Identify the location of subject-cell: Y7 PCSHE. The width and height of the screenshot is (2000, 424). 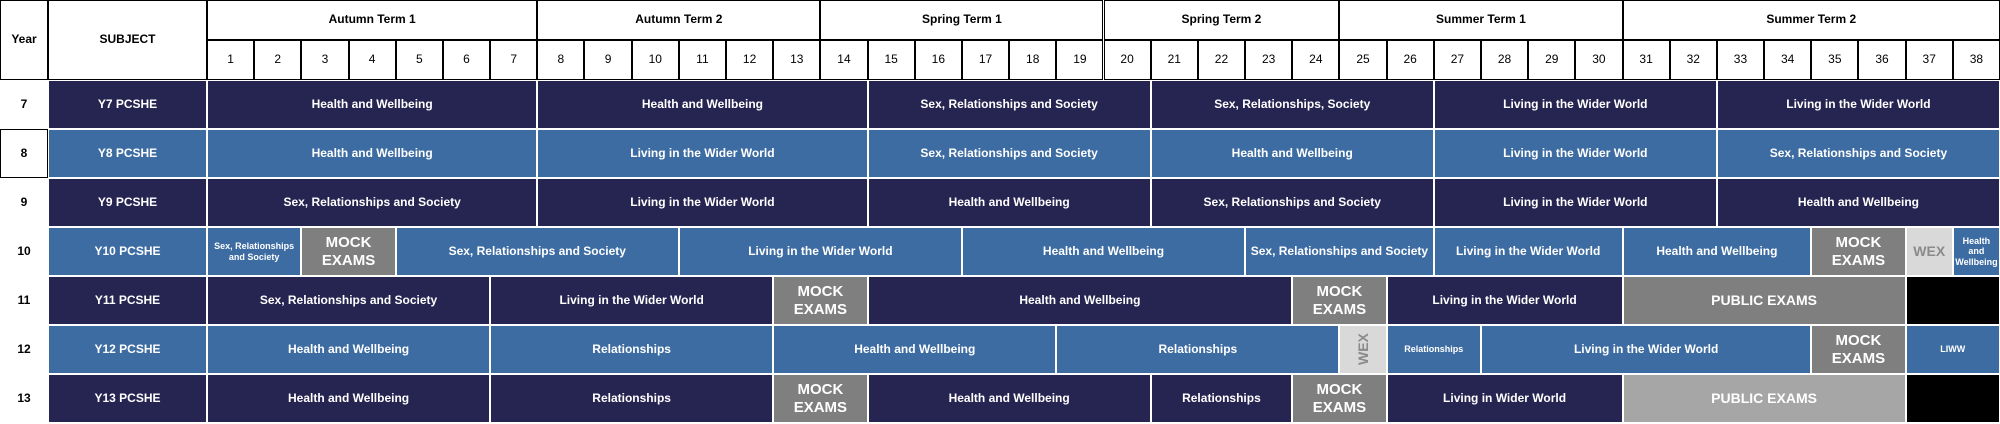
(127, 104).